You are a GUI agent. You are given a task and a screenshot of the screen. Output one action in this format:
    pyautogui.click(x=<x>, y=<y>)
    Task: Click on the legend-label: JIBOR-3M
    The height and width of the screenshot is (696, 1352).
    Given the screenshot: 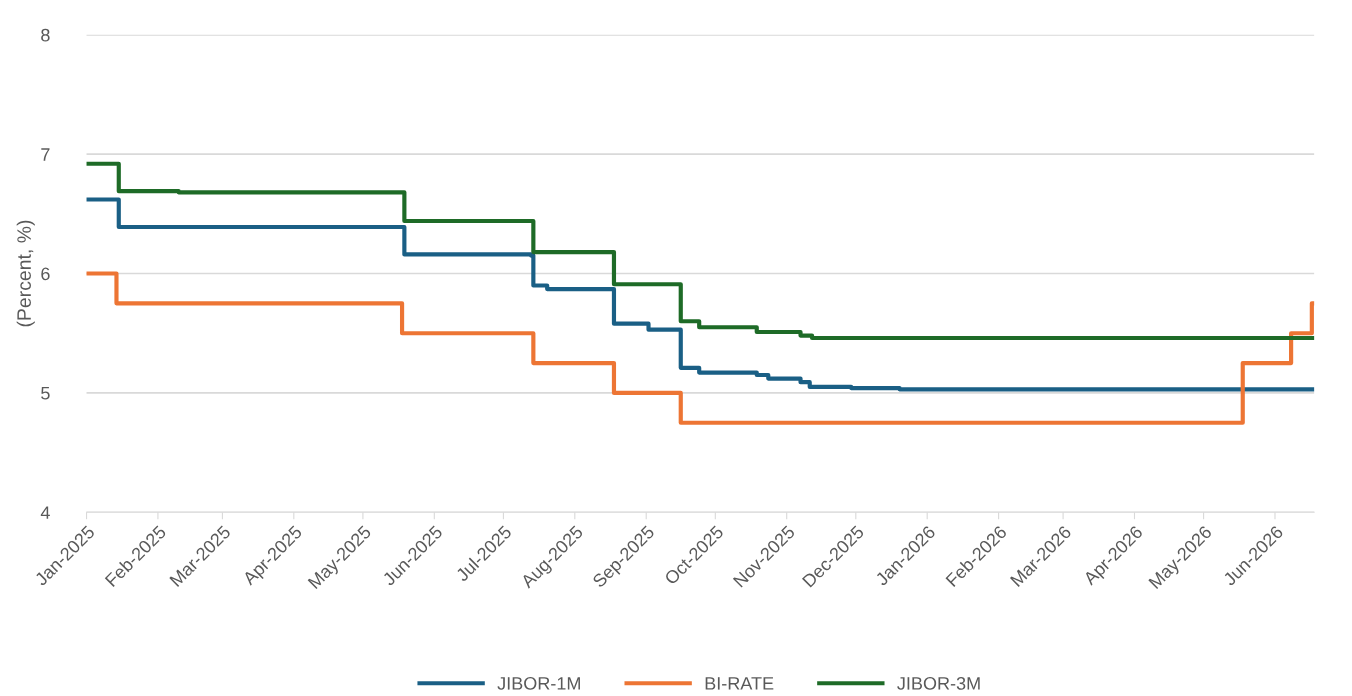 What is the action you would take?
    pyautogui.click(x=938, y=683)
    